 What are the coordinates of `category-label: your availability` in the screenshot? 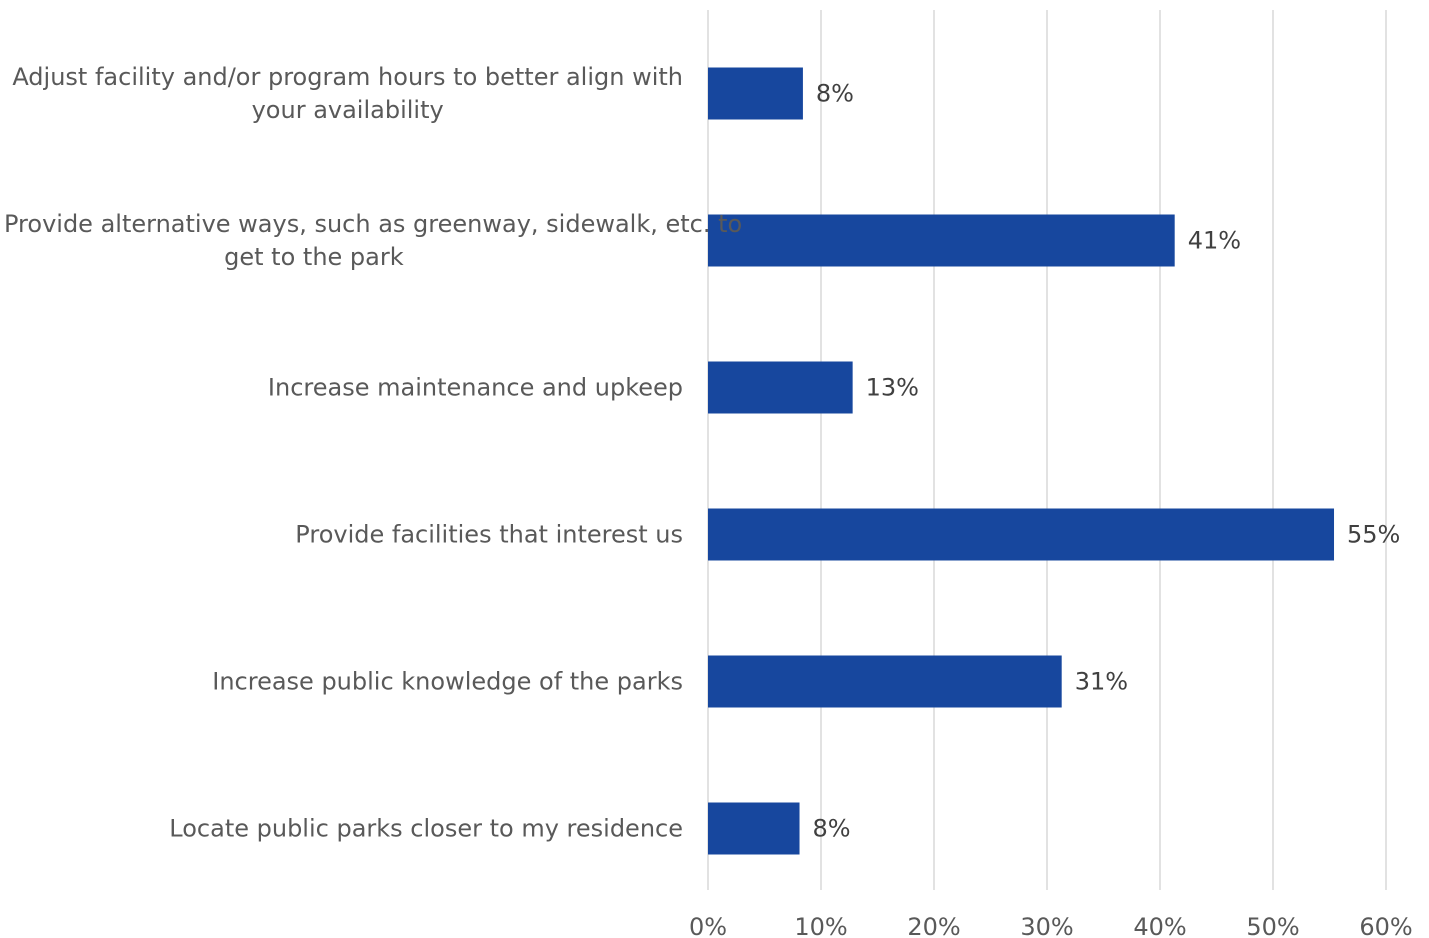 It's located at (348, 110).